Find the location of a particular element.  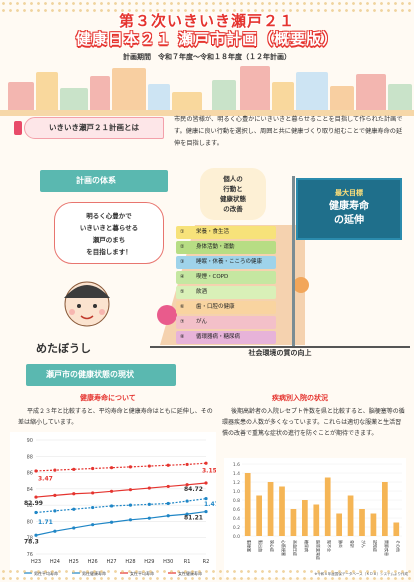

y-tick-label: 1.6 is located at coordinates (236, 465).